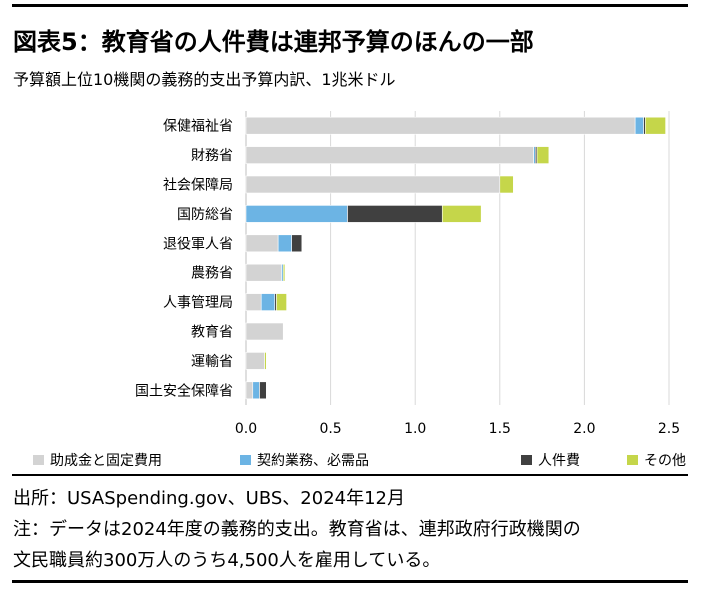  What do you see at coordinates (209, 498) in the screenshot?
I see `source-note: 出所：USASpending.gov、UBS、2024年12月` at bounding box center [209, 498].